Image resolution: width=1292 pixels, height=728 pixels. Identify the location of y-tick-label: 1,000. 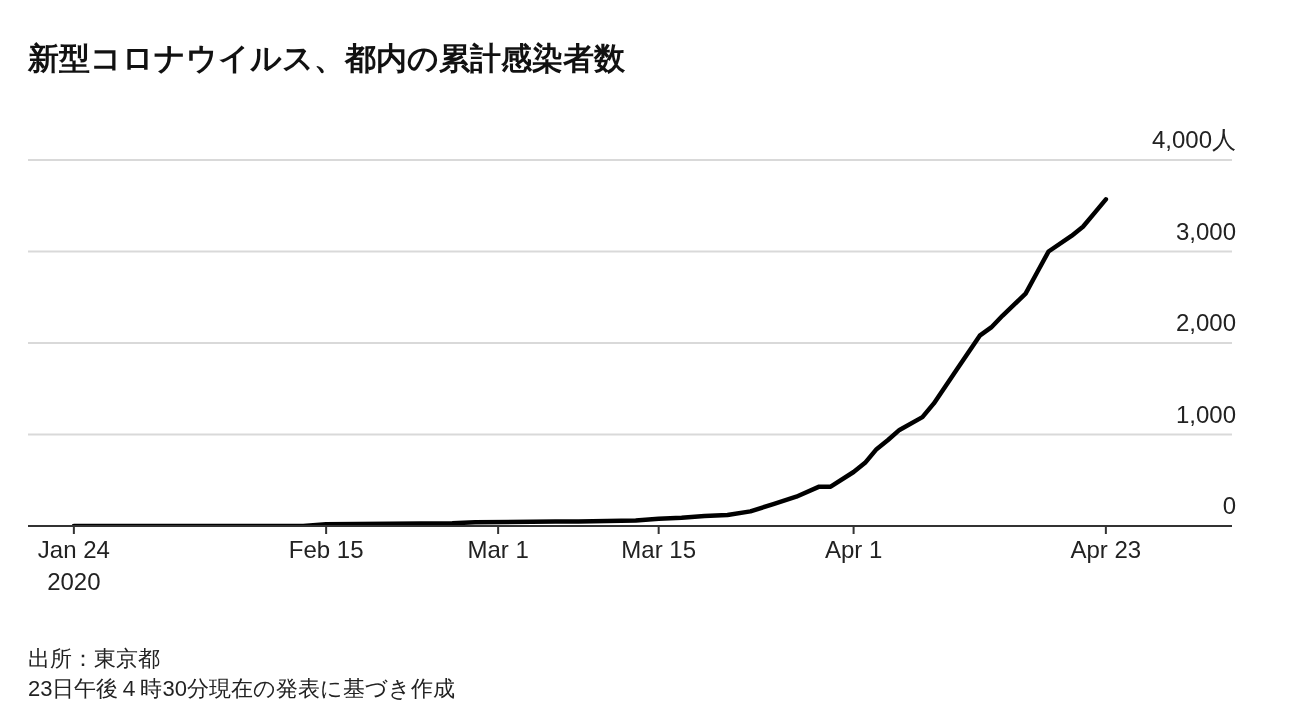
(1205, 414).